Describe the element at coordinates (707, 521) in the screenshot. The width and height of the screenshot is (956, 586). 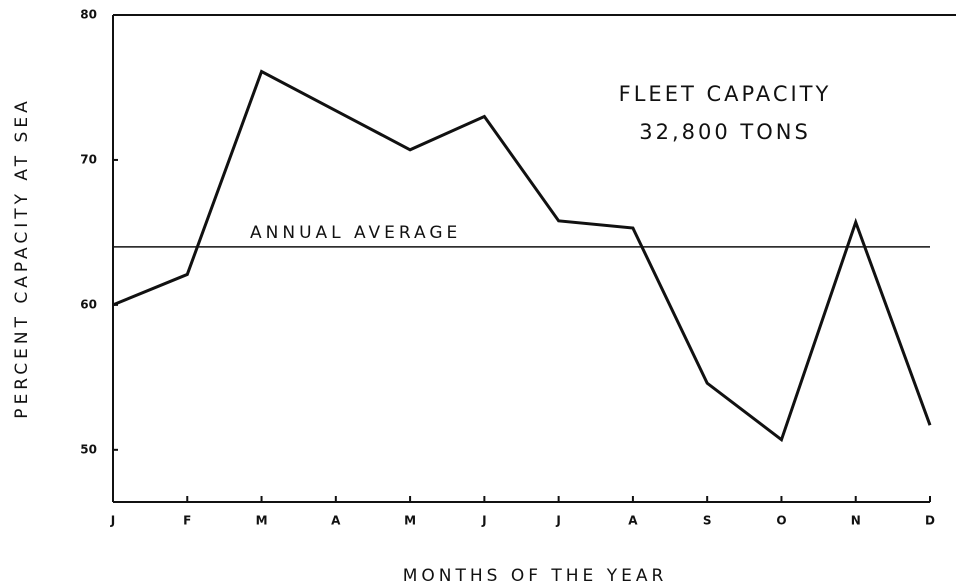
I see `x-tick-label: S` at that location.